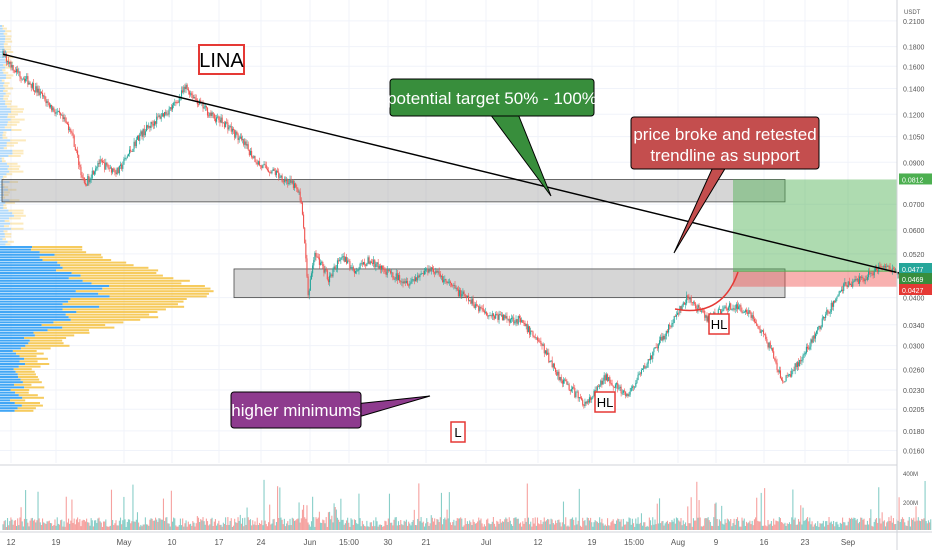  I want to click on retest-callout-box, so click(725, 143).